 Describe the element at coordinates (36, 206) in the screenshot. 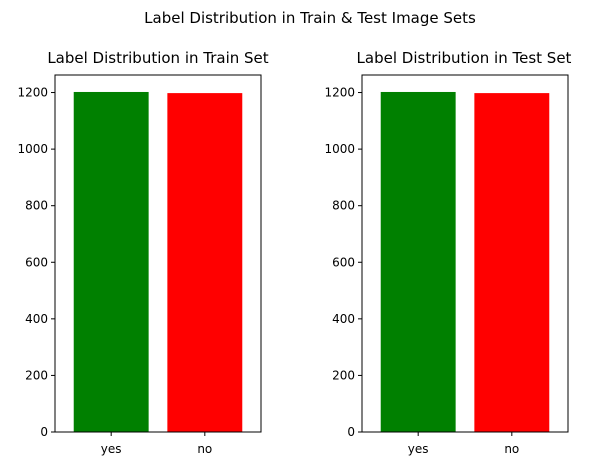

I see `train-ytick-label: 800` at that location.